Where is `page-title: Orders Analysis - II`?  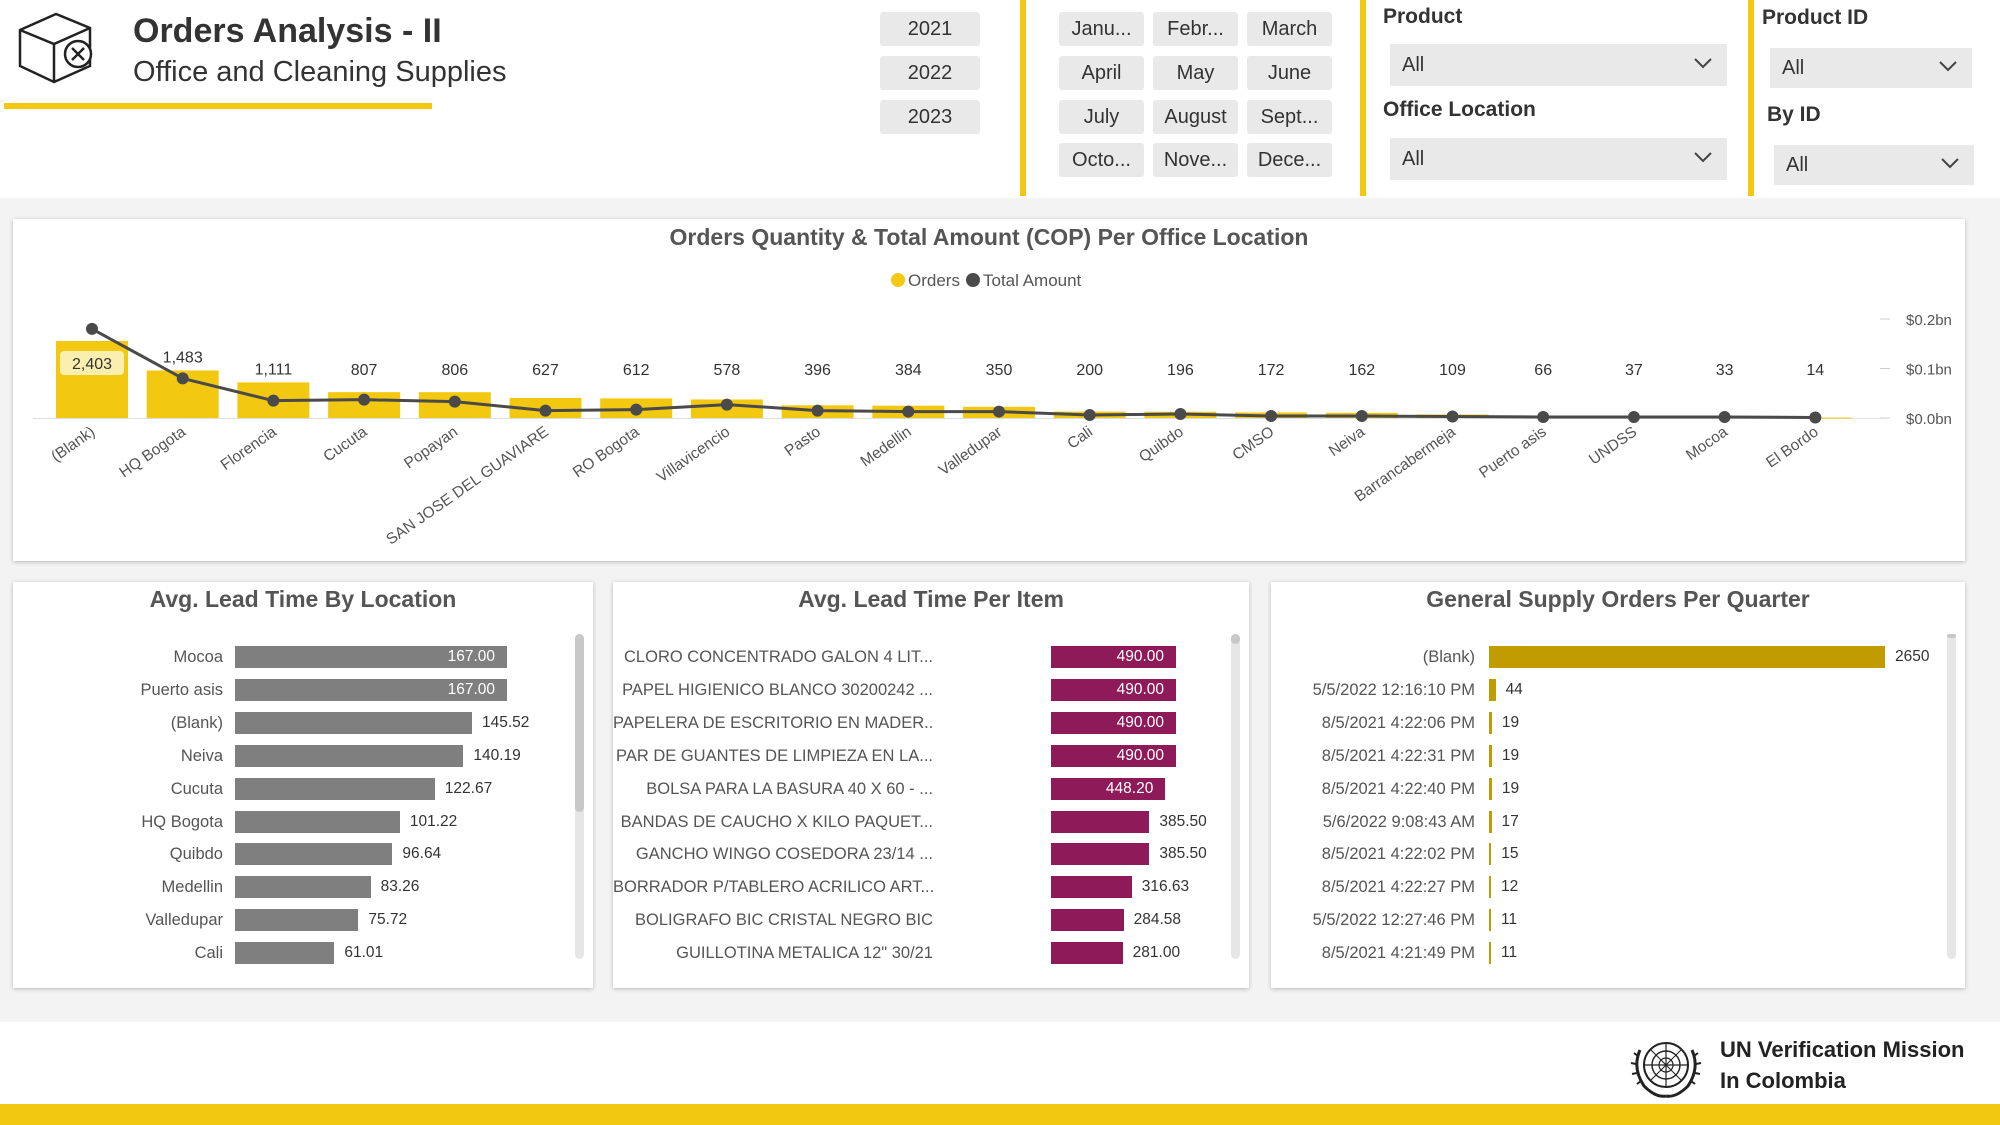
page-title: Orders Analysis - II is located at coordinates (287, 31).